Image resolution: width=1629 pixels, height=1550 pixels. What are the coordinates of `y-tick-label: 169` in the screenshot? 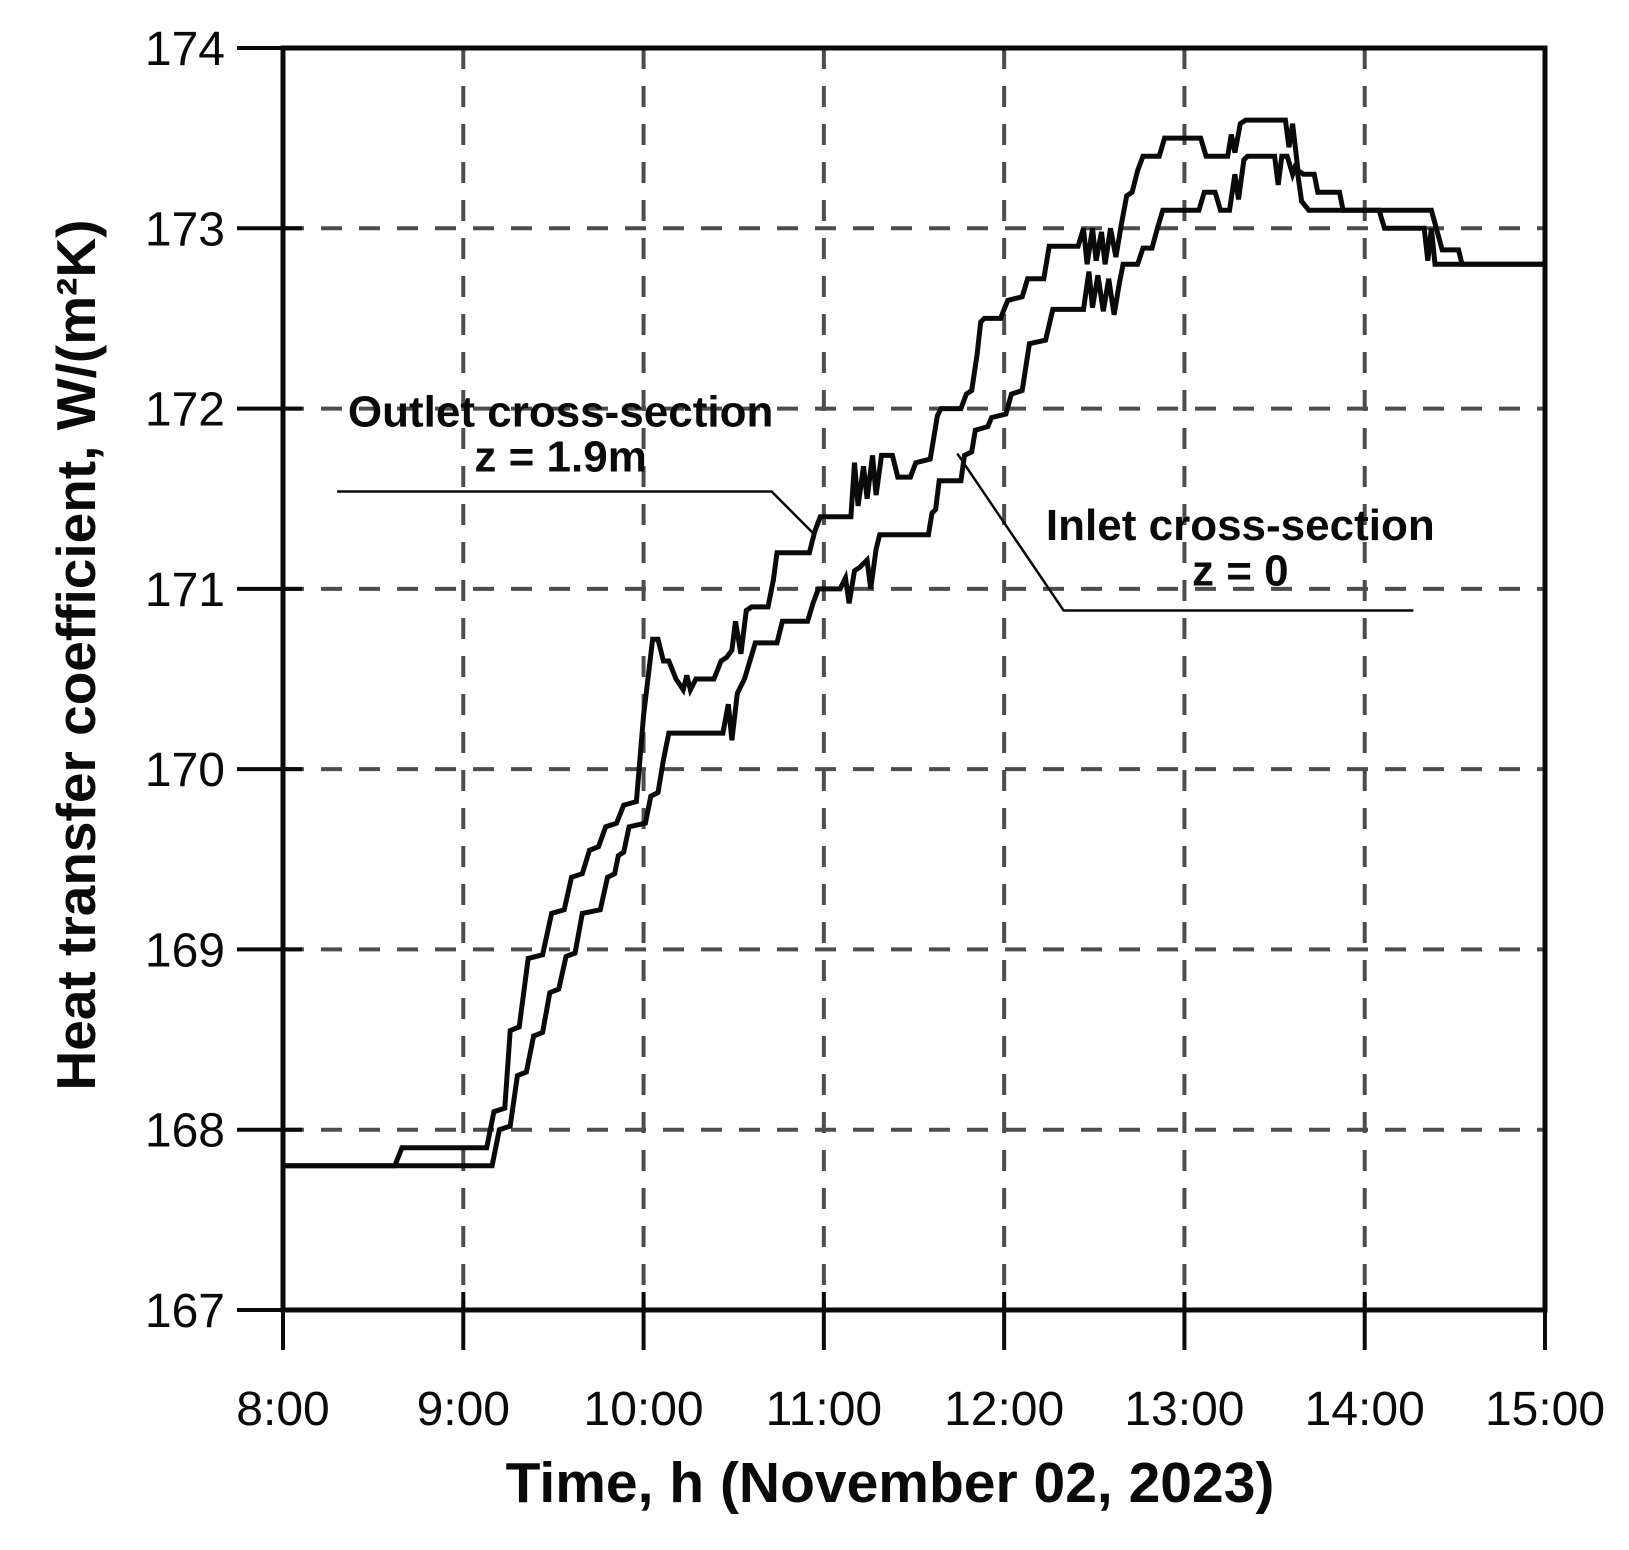 It's located at (185, 950).